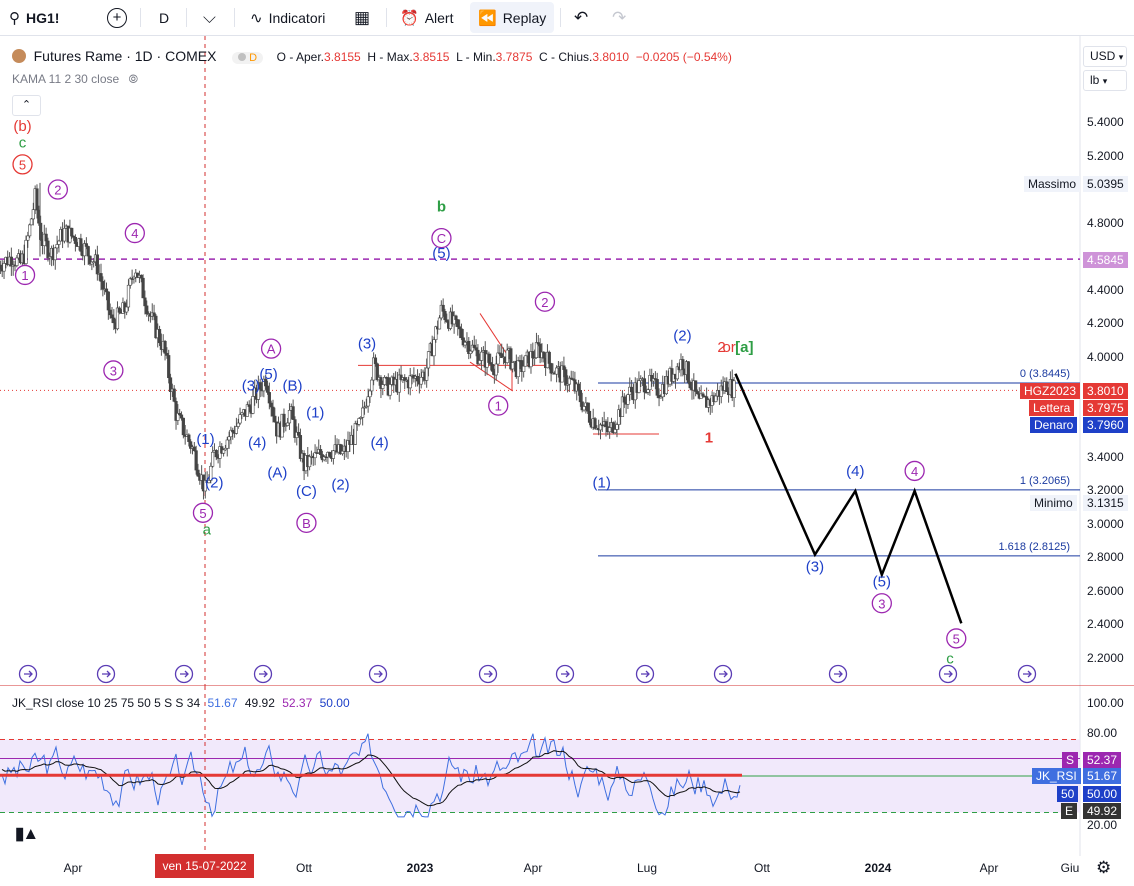 Image resolution: width=1134 pixels, height=886 pixels. I want to click on minimo-value: 3.1315, so click(1105, 503).